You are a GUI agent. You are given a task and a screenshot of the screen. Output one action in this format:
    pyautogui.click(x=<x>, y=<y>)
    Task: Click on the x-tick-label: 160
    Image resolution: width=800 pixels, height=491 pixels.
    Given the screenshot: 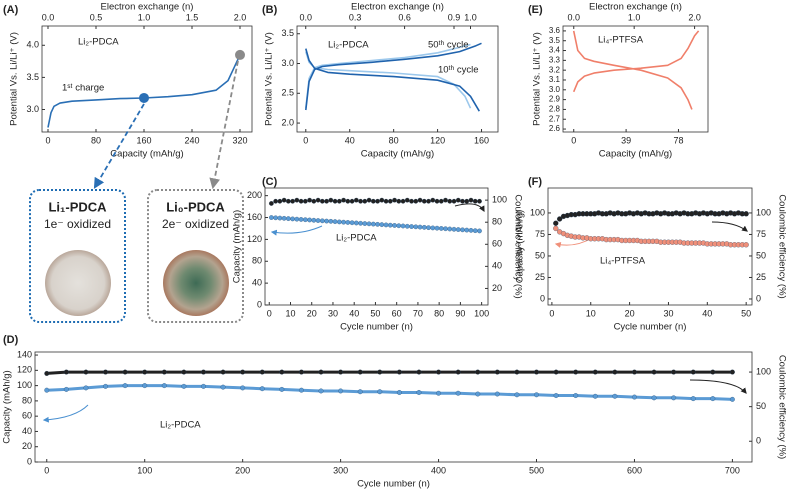 What is the action you would take?
    pyautogui.click(x=143, y=140)
    